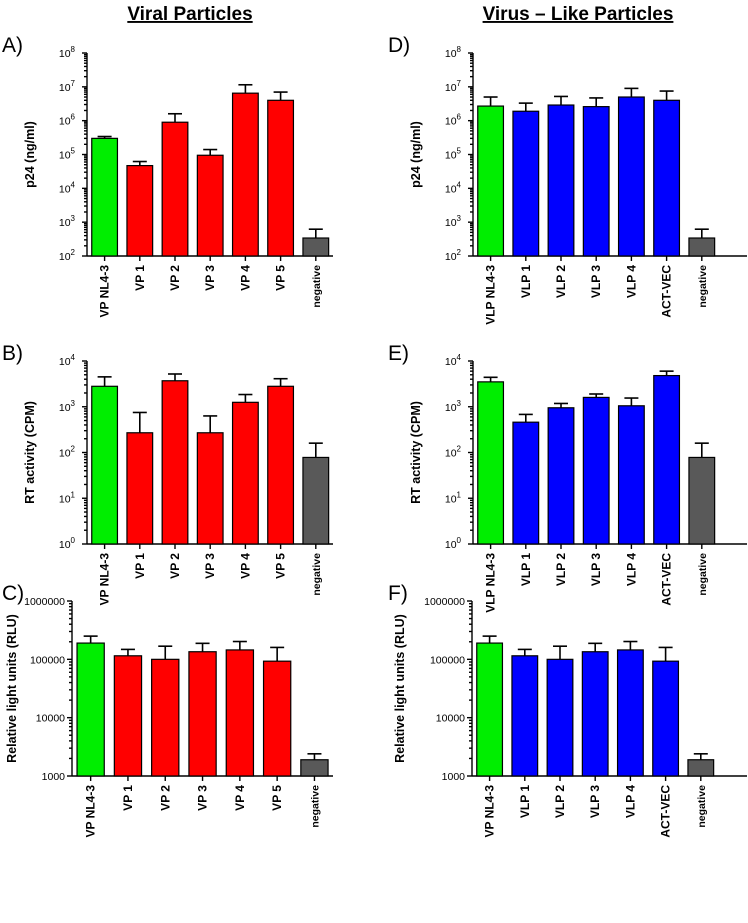 The height and width of the screenshot is (923, 748). Describe the element at coordinates (667, 459) in the screenshot. I see `bar-act-vec` at that location.